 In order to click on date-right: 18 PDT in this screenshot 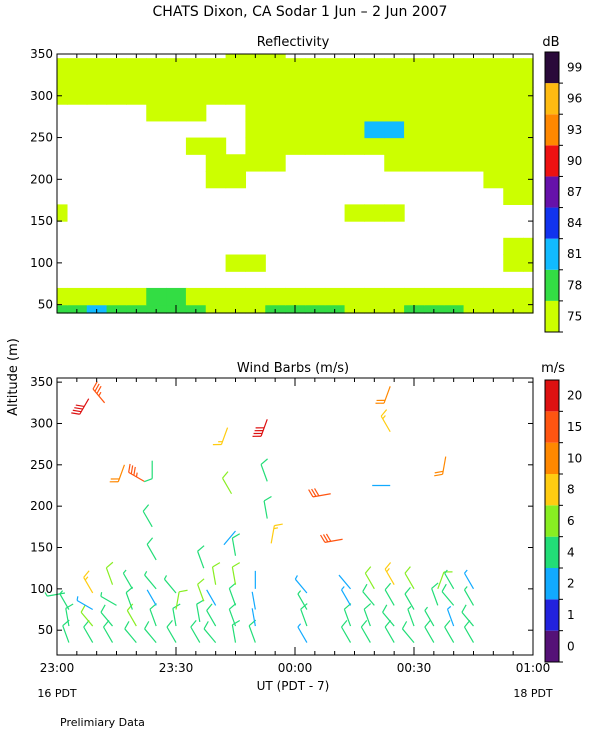, I will do `click(533, 693)`.